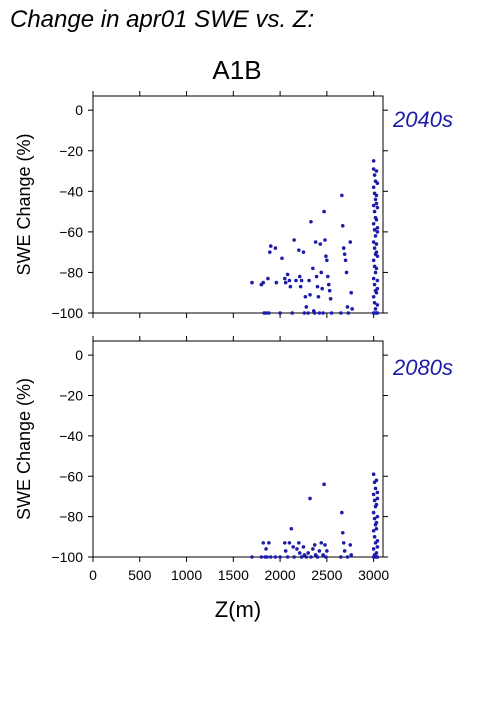 Image resolution: width=501 pixels, height=709 pixels. What do you see at coordinates (71, 476) in the screenshot?
I see `y-tick-label-2080s: −60` at bounding box center [71, 476].